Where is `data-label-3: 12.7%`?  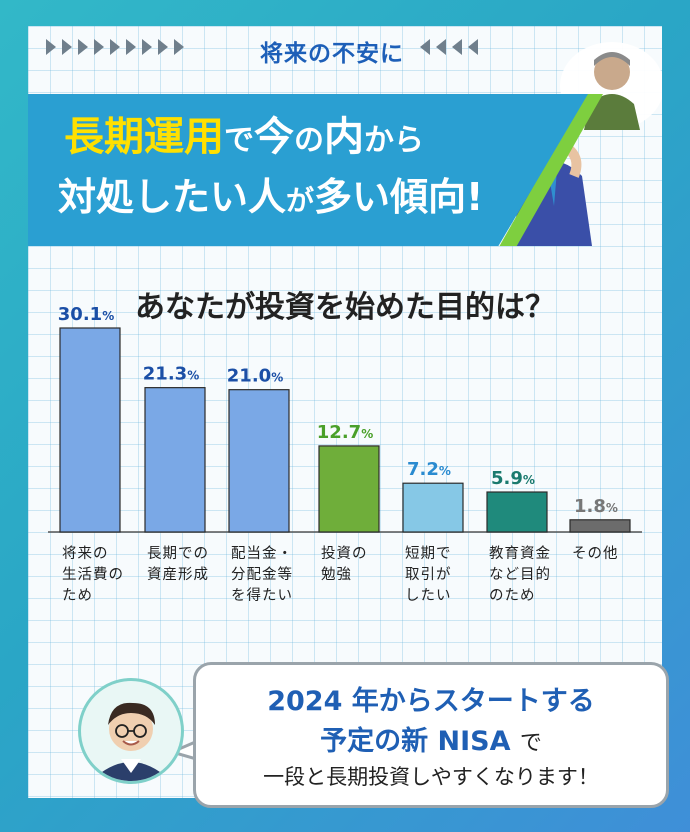
data-label-3: 12.7% is located at coordinates (345, 432).